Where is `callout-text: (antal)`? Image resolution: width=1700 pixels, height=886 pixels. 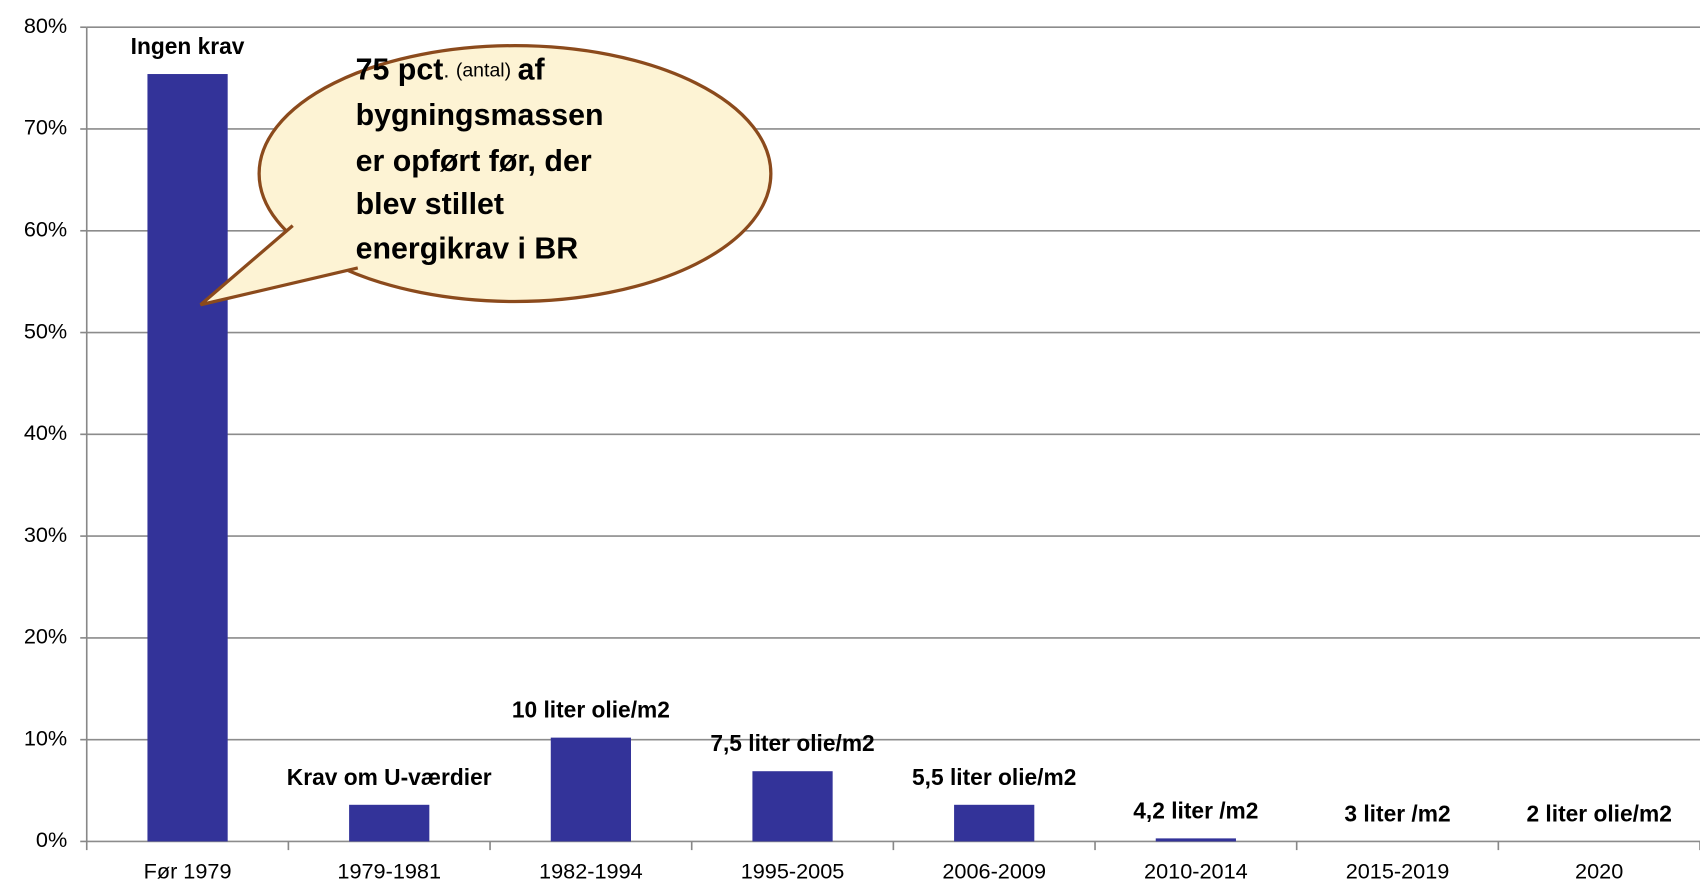
callout-text: (antal) is located at coordinates (483, 71).